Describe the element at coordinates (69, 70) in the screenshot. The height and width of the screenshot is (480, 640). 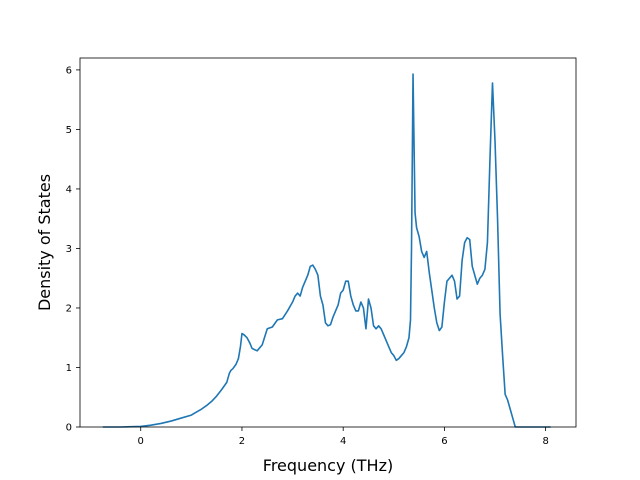
I see `y-tick-label: 6` at that location.